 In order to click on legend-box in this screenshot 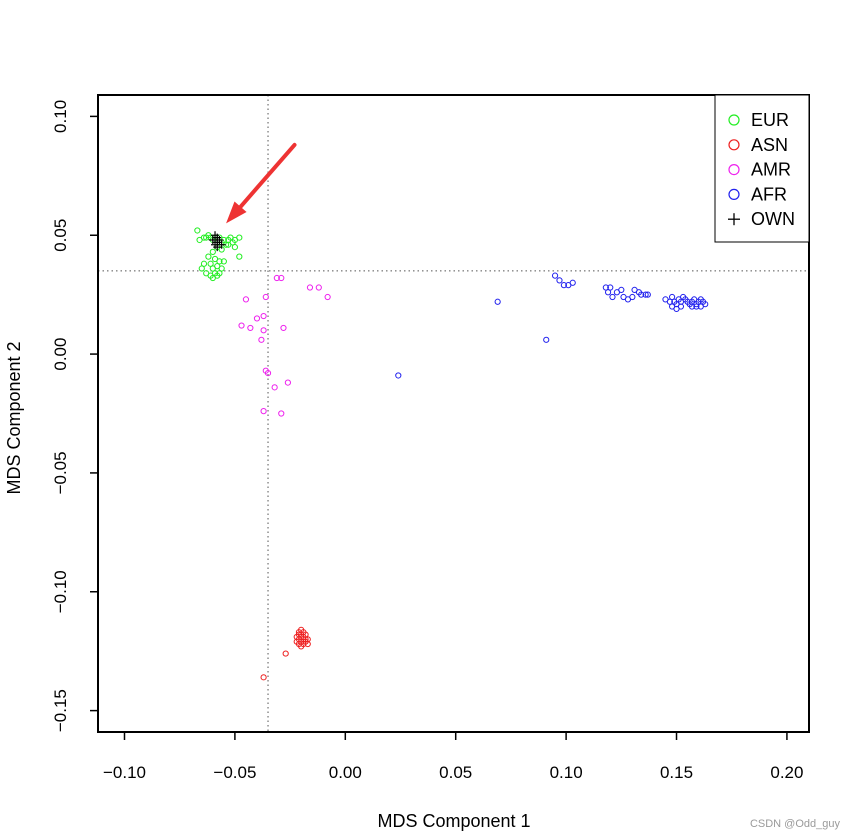, I will do `click(762, 168)`.